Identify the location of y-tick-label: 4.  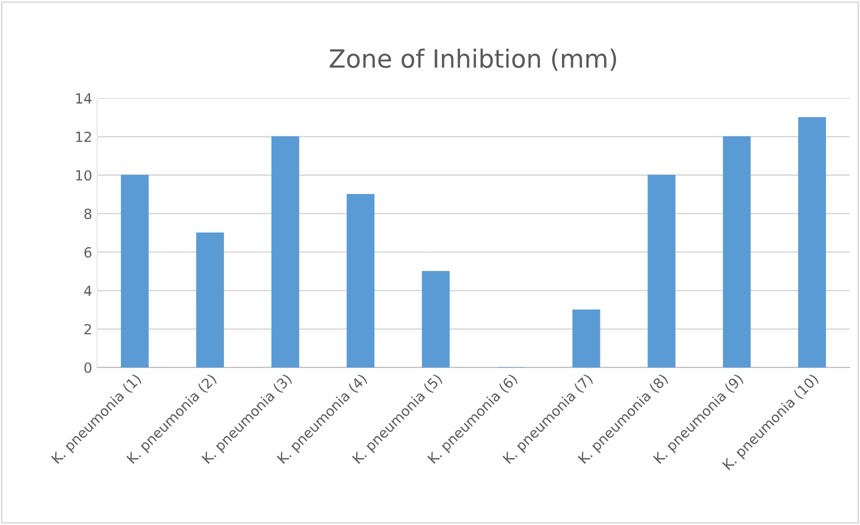
(88, 291).